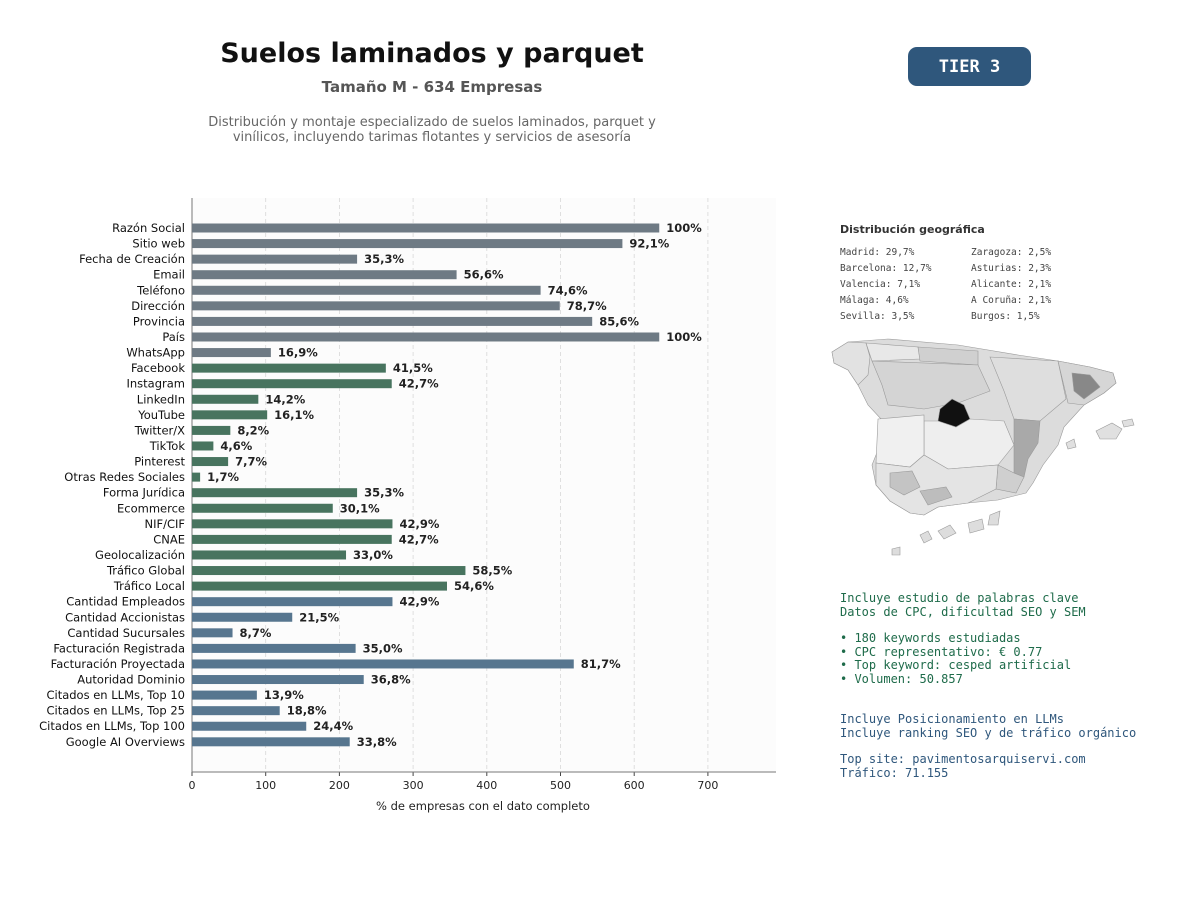 This screenshot has width=1200, height=900. What do you see at coordinates (307, 711) in the screenshot?
I see `data-label: 18,8%` at bounding box center [307, 711].